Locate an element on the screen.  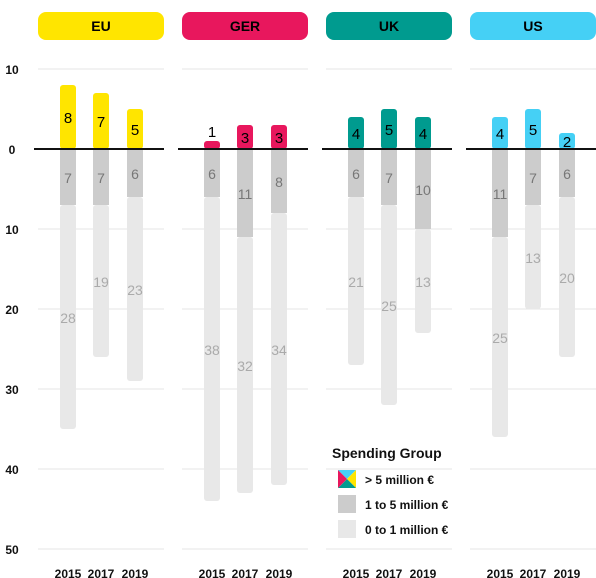
group-header-uk is located at coordinates (389, 26).